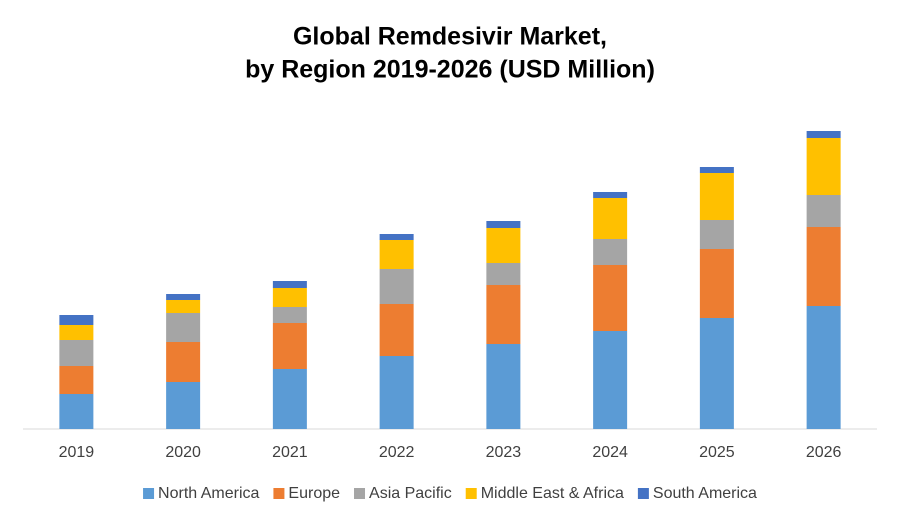 Image resolution: width=900 pixels, height=525 pixels. What do you see at coordinates (290, 452) in the screenshot?
I see `x-tick-label: 2021` at bounding box center [290, 452].